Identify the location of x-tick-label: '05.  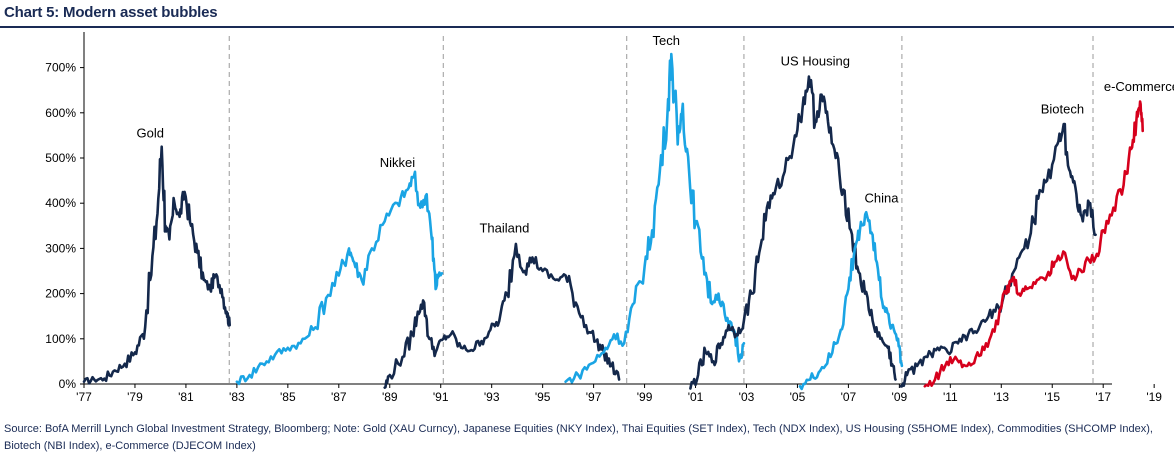
(798, 397).